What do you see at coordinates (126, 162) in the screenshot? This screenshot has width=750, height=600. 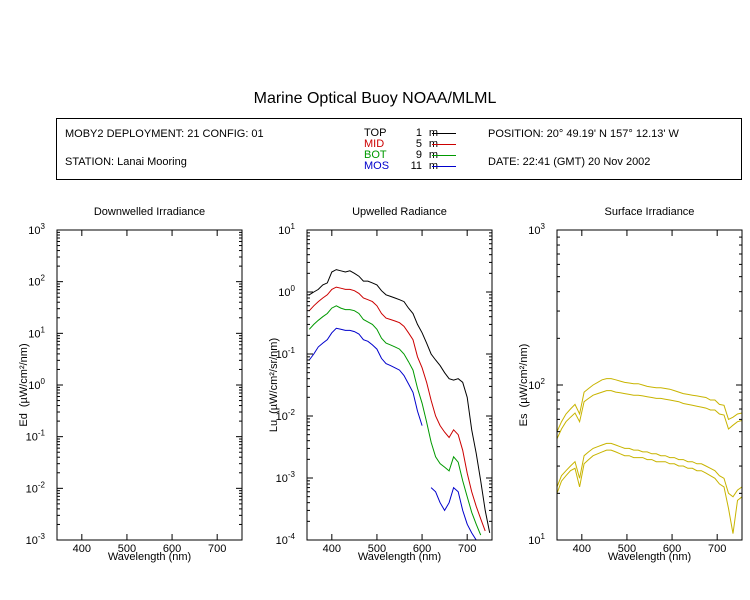 I see `station-text: STATION: Lanai Mooring` at bounding box center [126, 162].